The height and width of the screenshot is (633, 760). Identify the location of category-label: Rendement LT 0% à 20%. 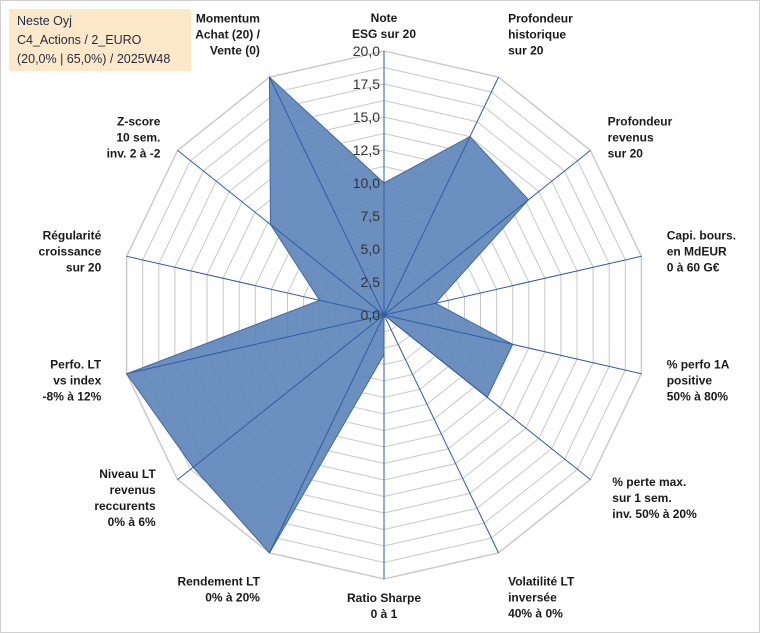
(218, 590).